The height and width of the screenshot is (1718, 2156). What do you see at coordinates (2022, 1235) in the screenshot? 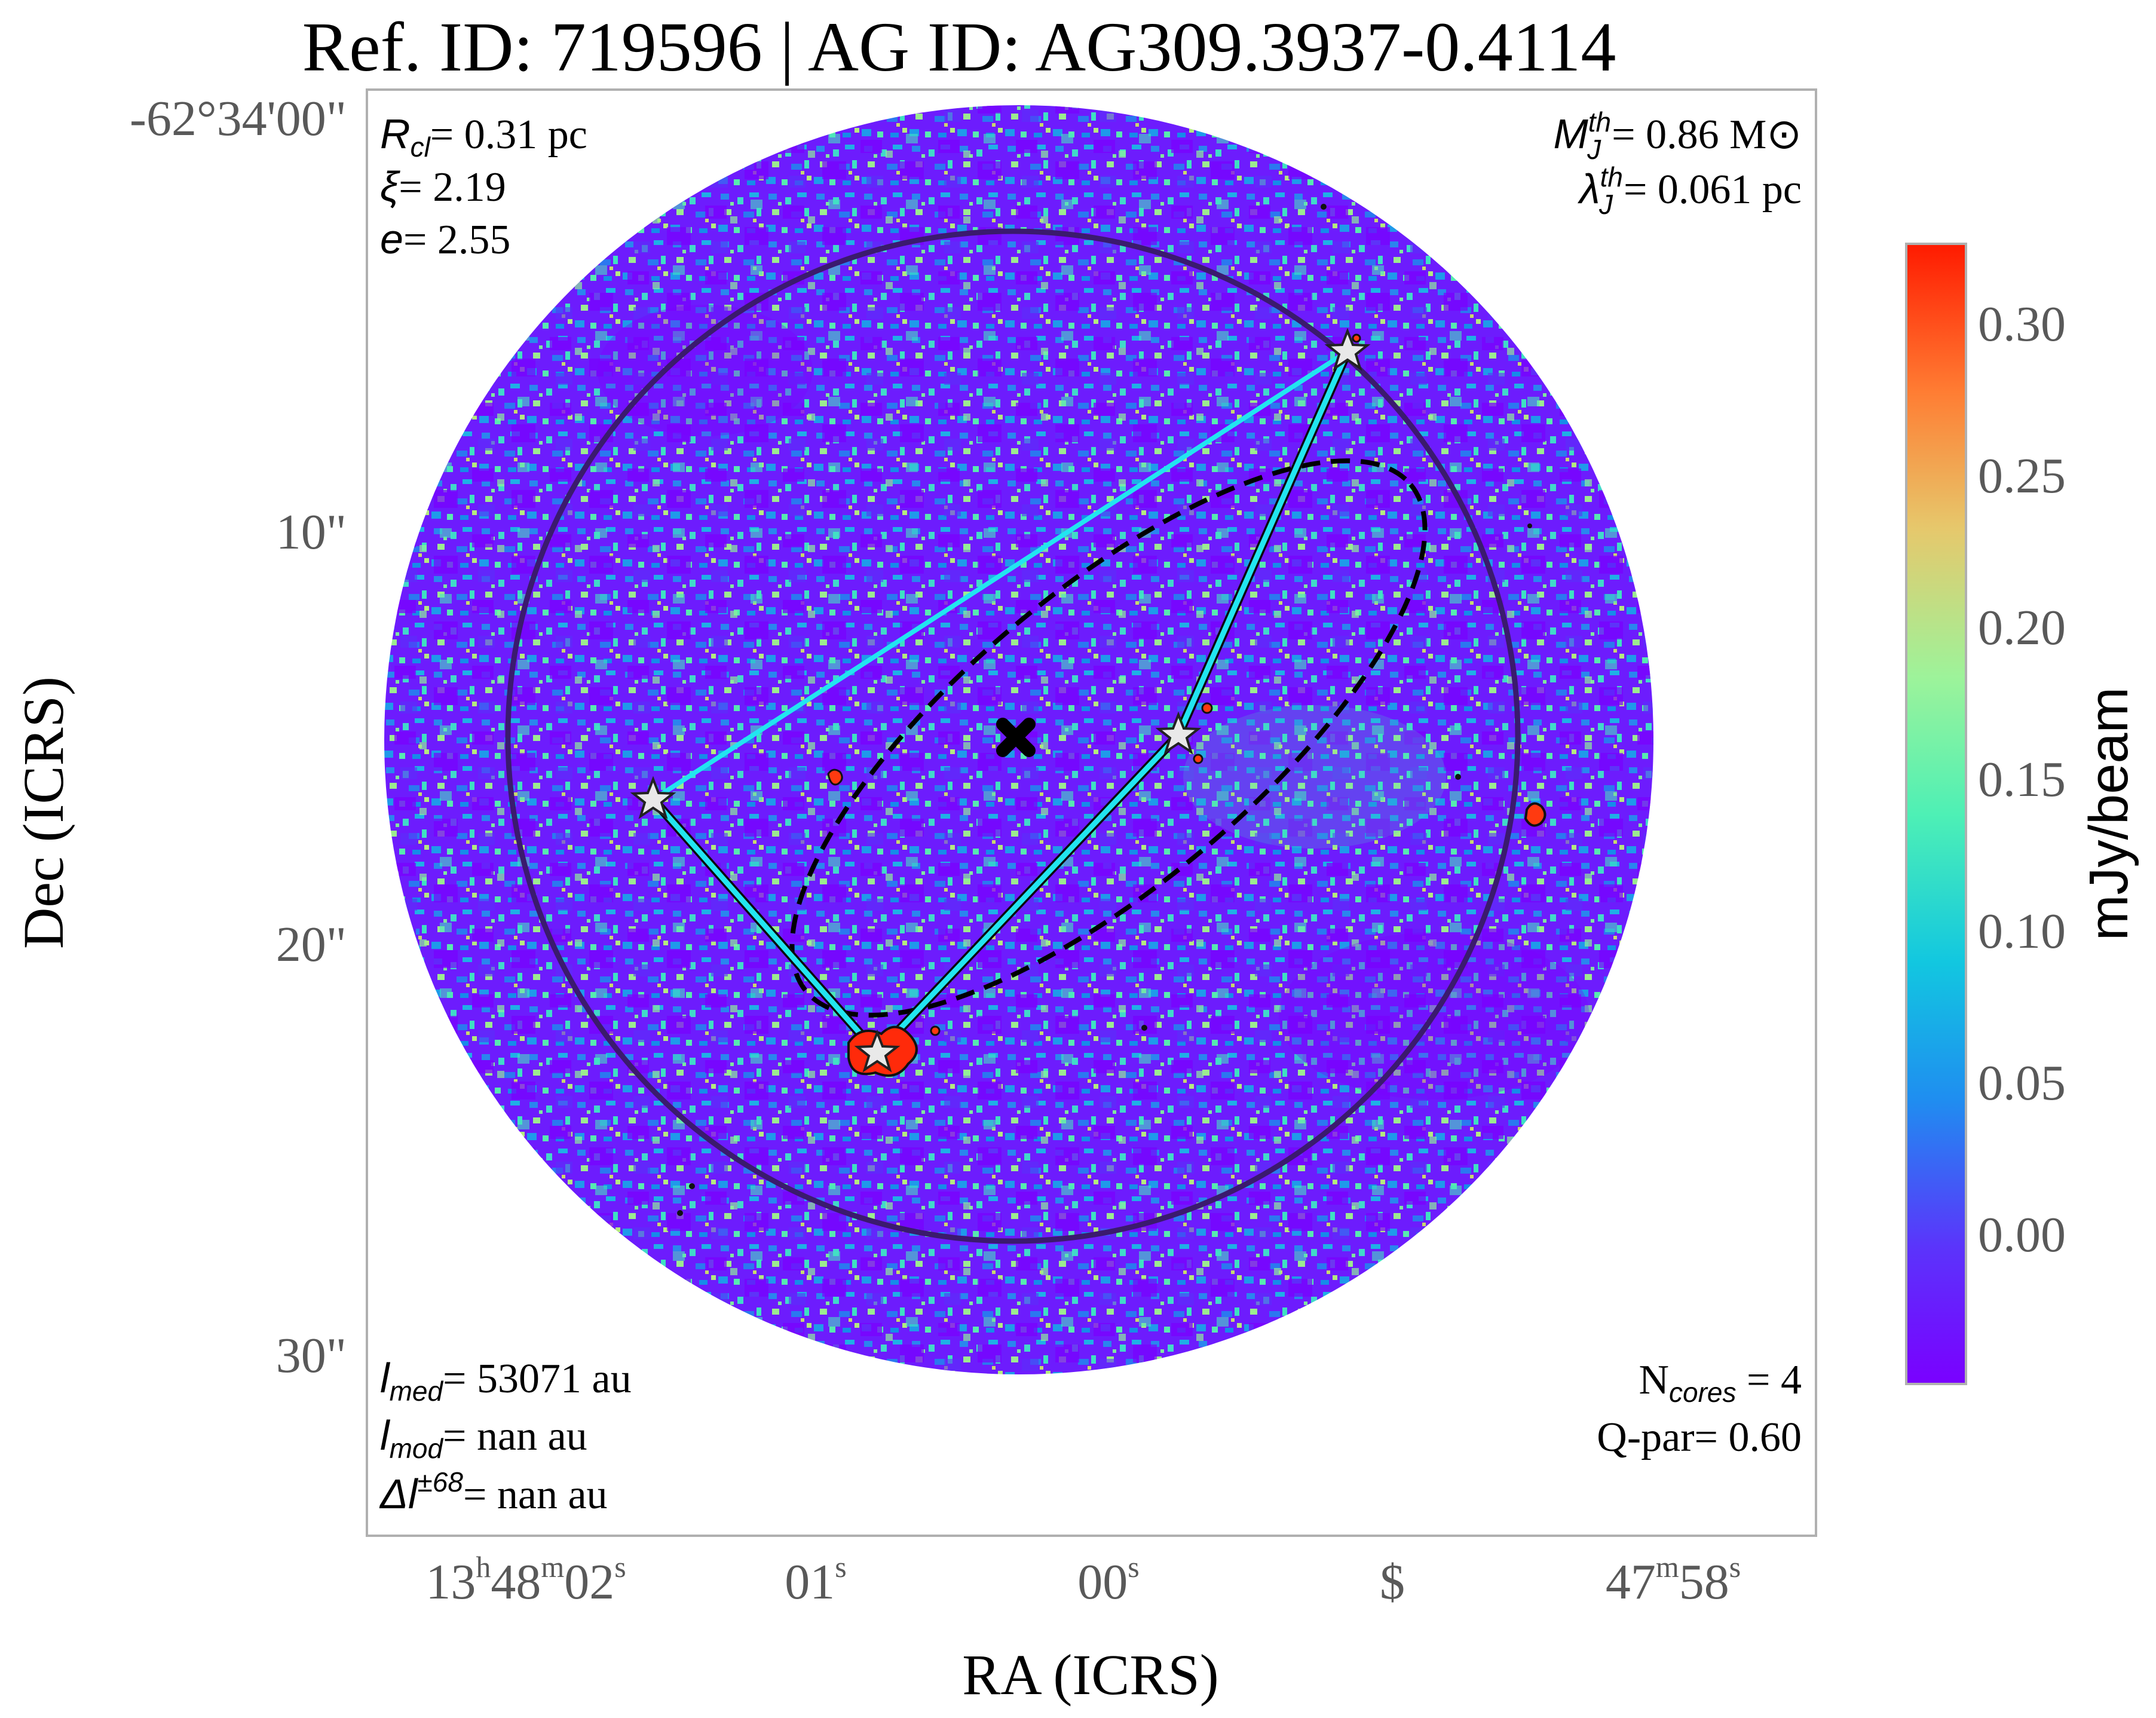
I see `colorbar-tick-7: 0.00` at bounding box center [2022, 1235].